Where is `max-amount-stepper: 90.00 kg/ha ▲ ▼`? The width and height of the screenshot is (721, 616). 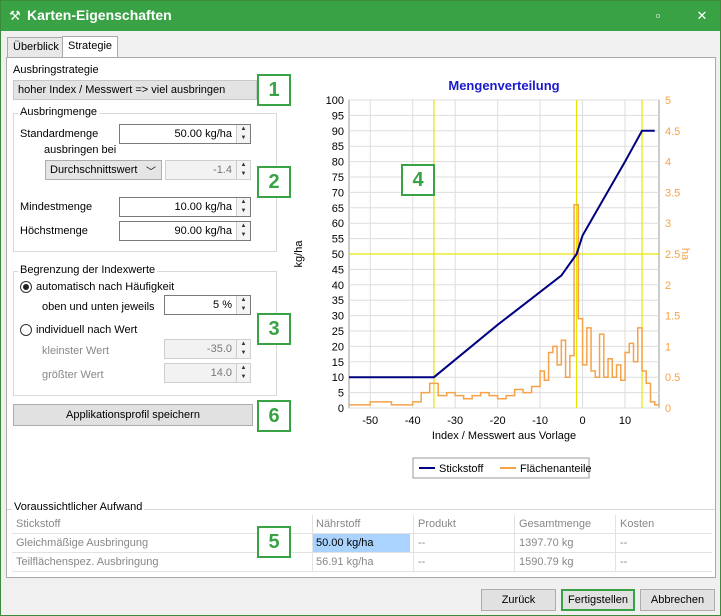 max-amount-stepper: 90.00 kg/ha ▲ ▼ is located at coordinates (185, 231).